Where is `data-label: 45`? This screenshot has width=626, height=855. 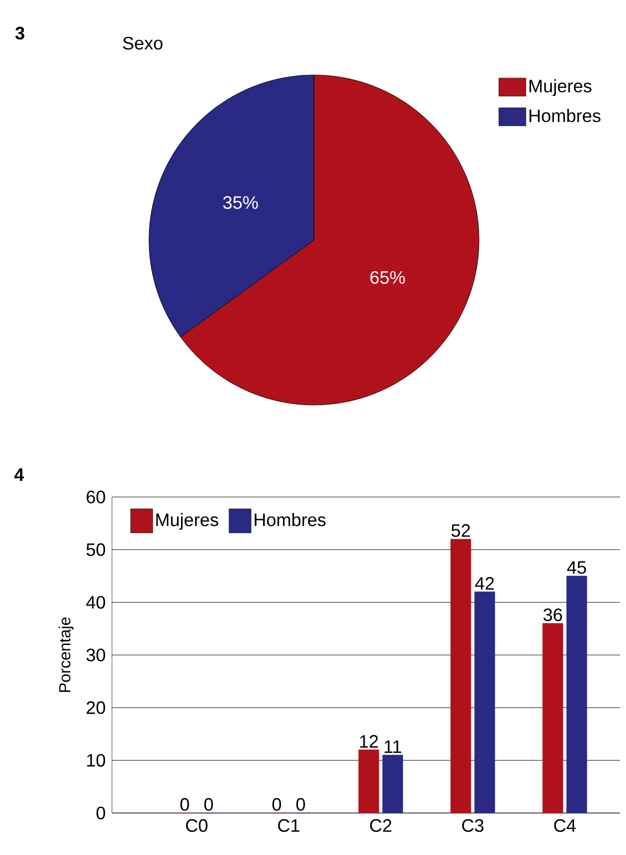
data-label: 45 is located at coordinates (576, 567).